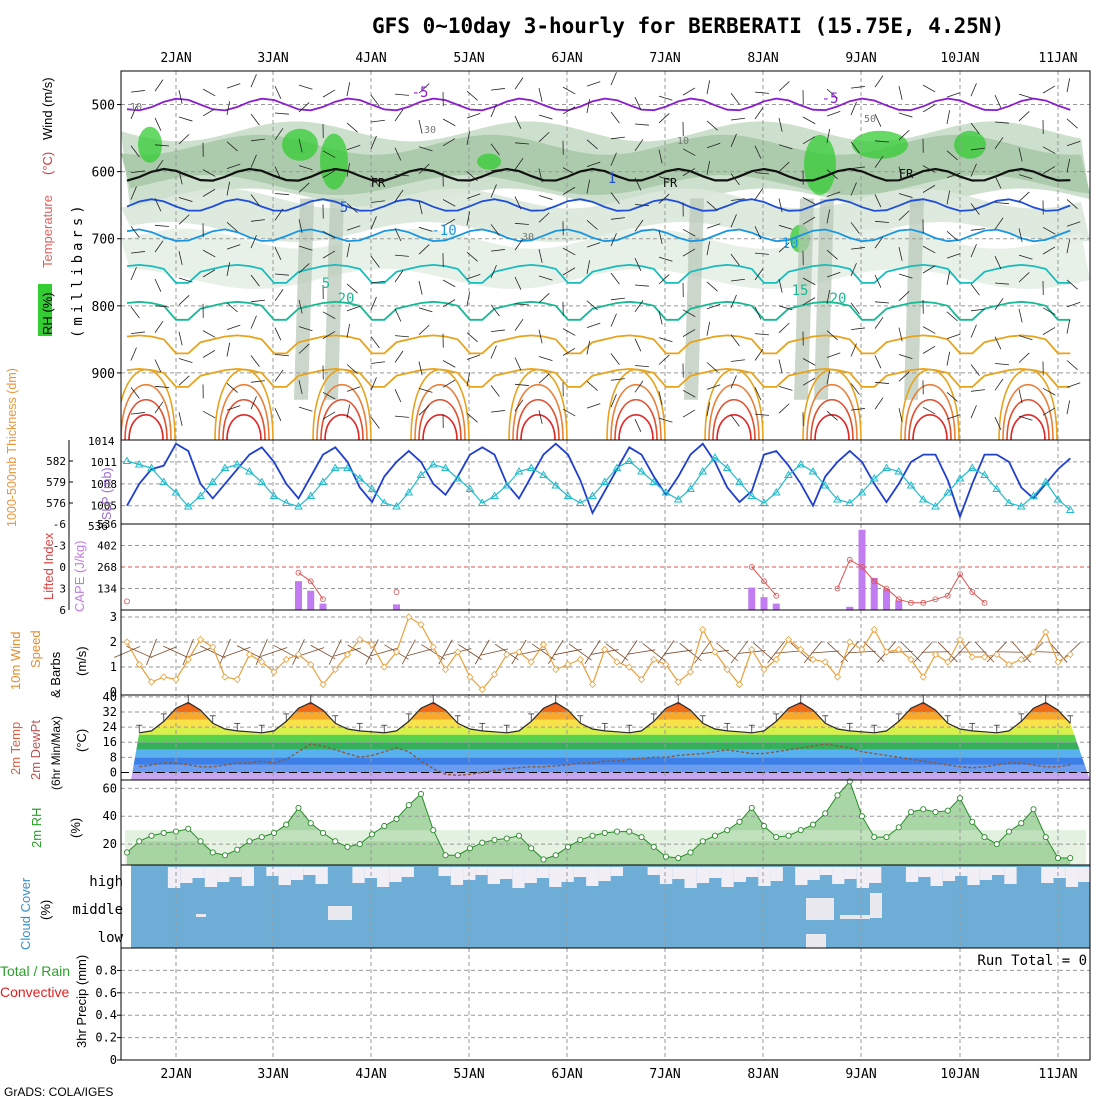  Describe the element at coordinates (605, 823) in the screenshot. I see `rh-fill` at that location.